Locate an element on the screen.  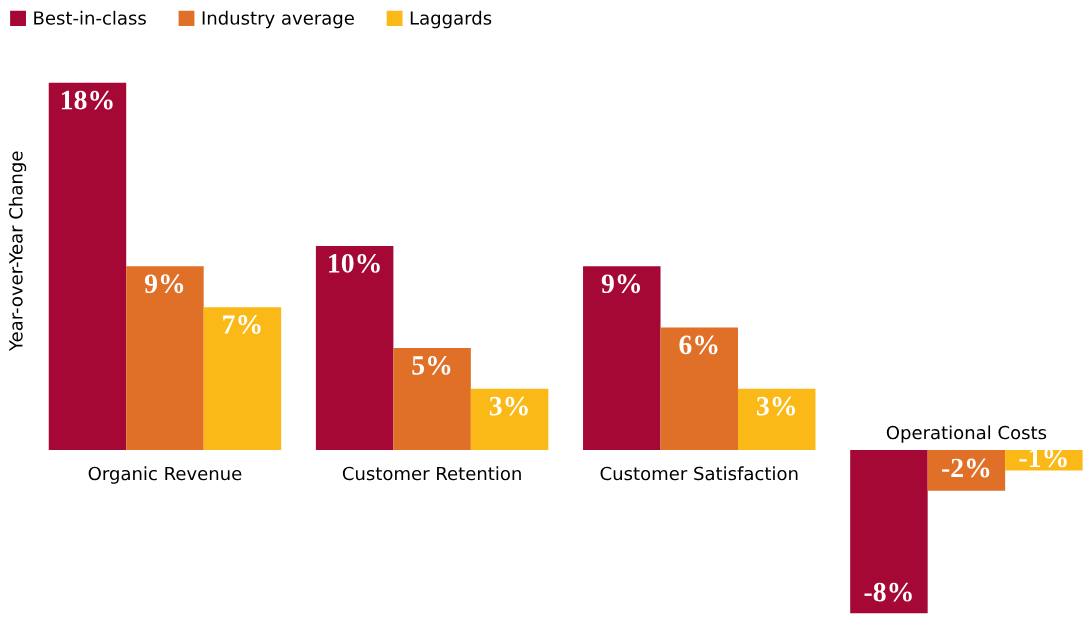
data-label: -2% is located at coordinates (965, 468).